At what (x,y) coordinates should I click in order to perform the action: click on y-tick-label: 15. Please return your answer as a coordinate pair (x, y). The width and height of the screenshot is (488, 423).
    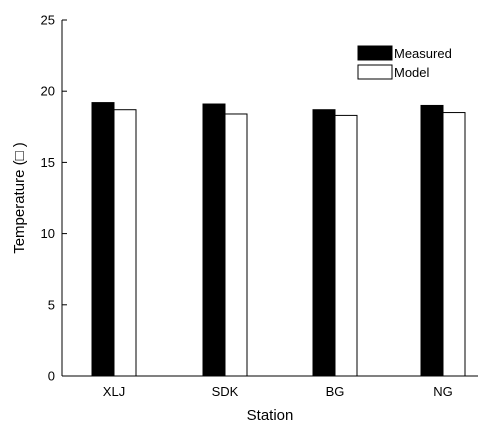
    Looking at the image, I should click on (48, 162).